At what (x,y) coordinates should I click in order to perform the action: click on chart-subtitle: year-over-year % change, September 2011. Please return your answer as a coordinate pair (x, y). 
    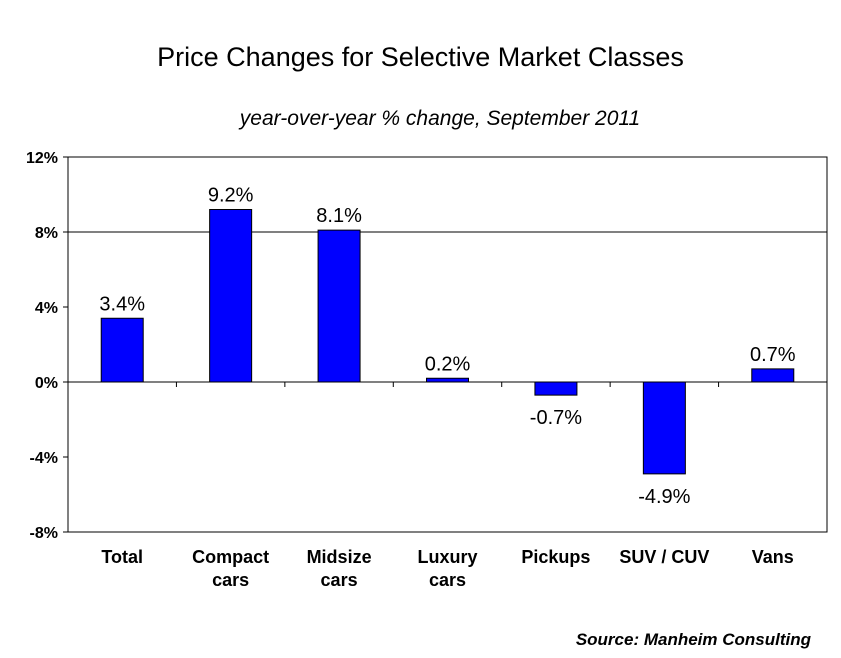
    Looking at the image, I should click on (440, 118).